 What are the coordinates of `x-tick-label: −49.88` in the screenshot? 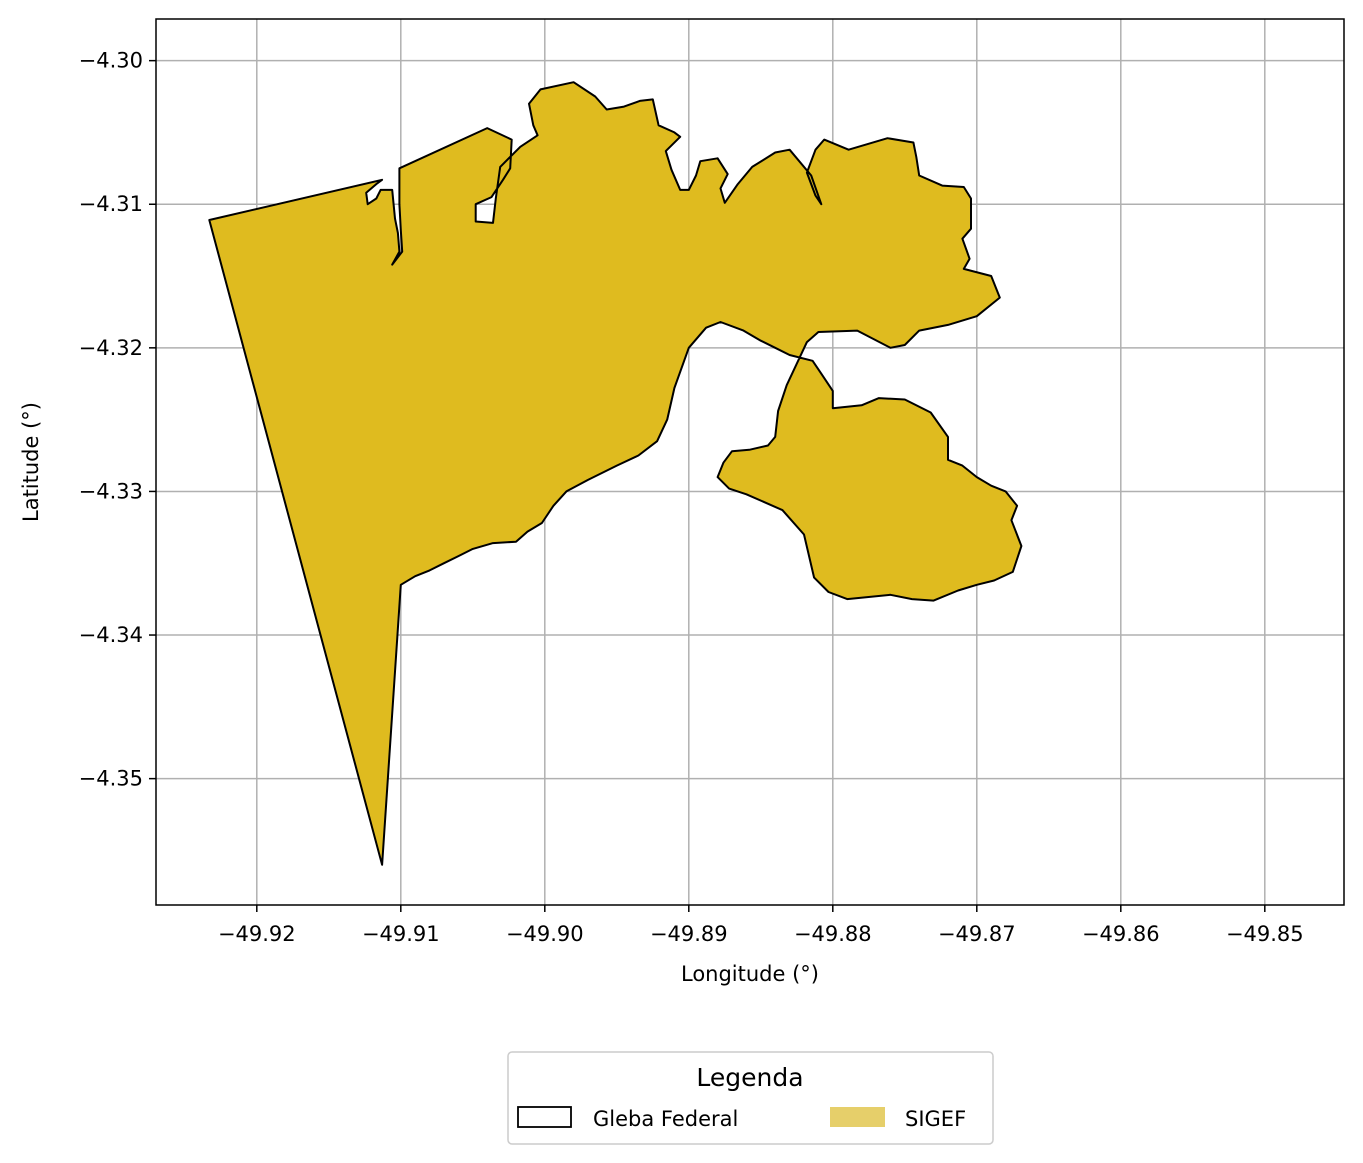 It's located at (833, 934).